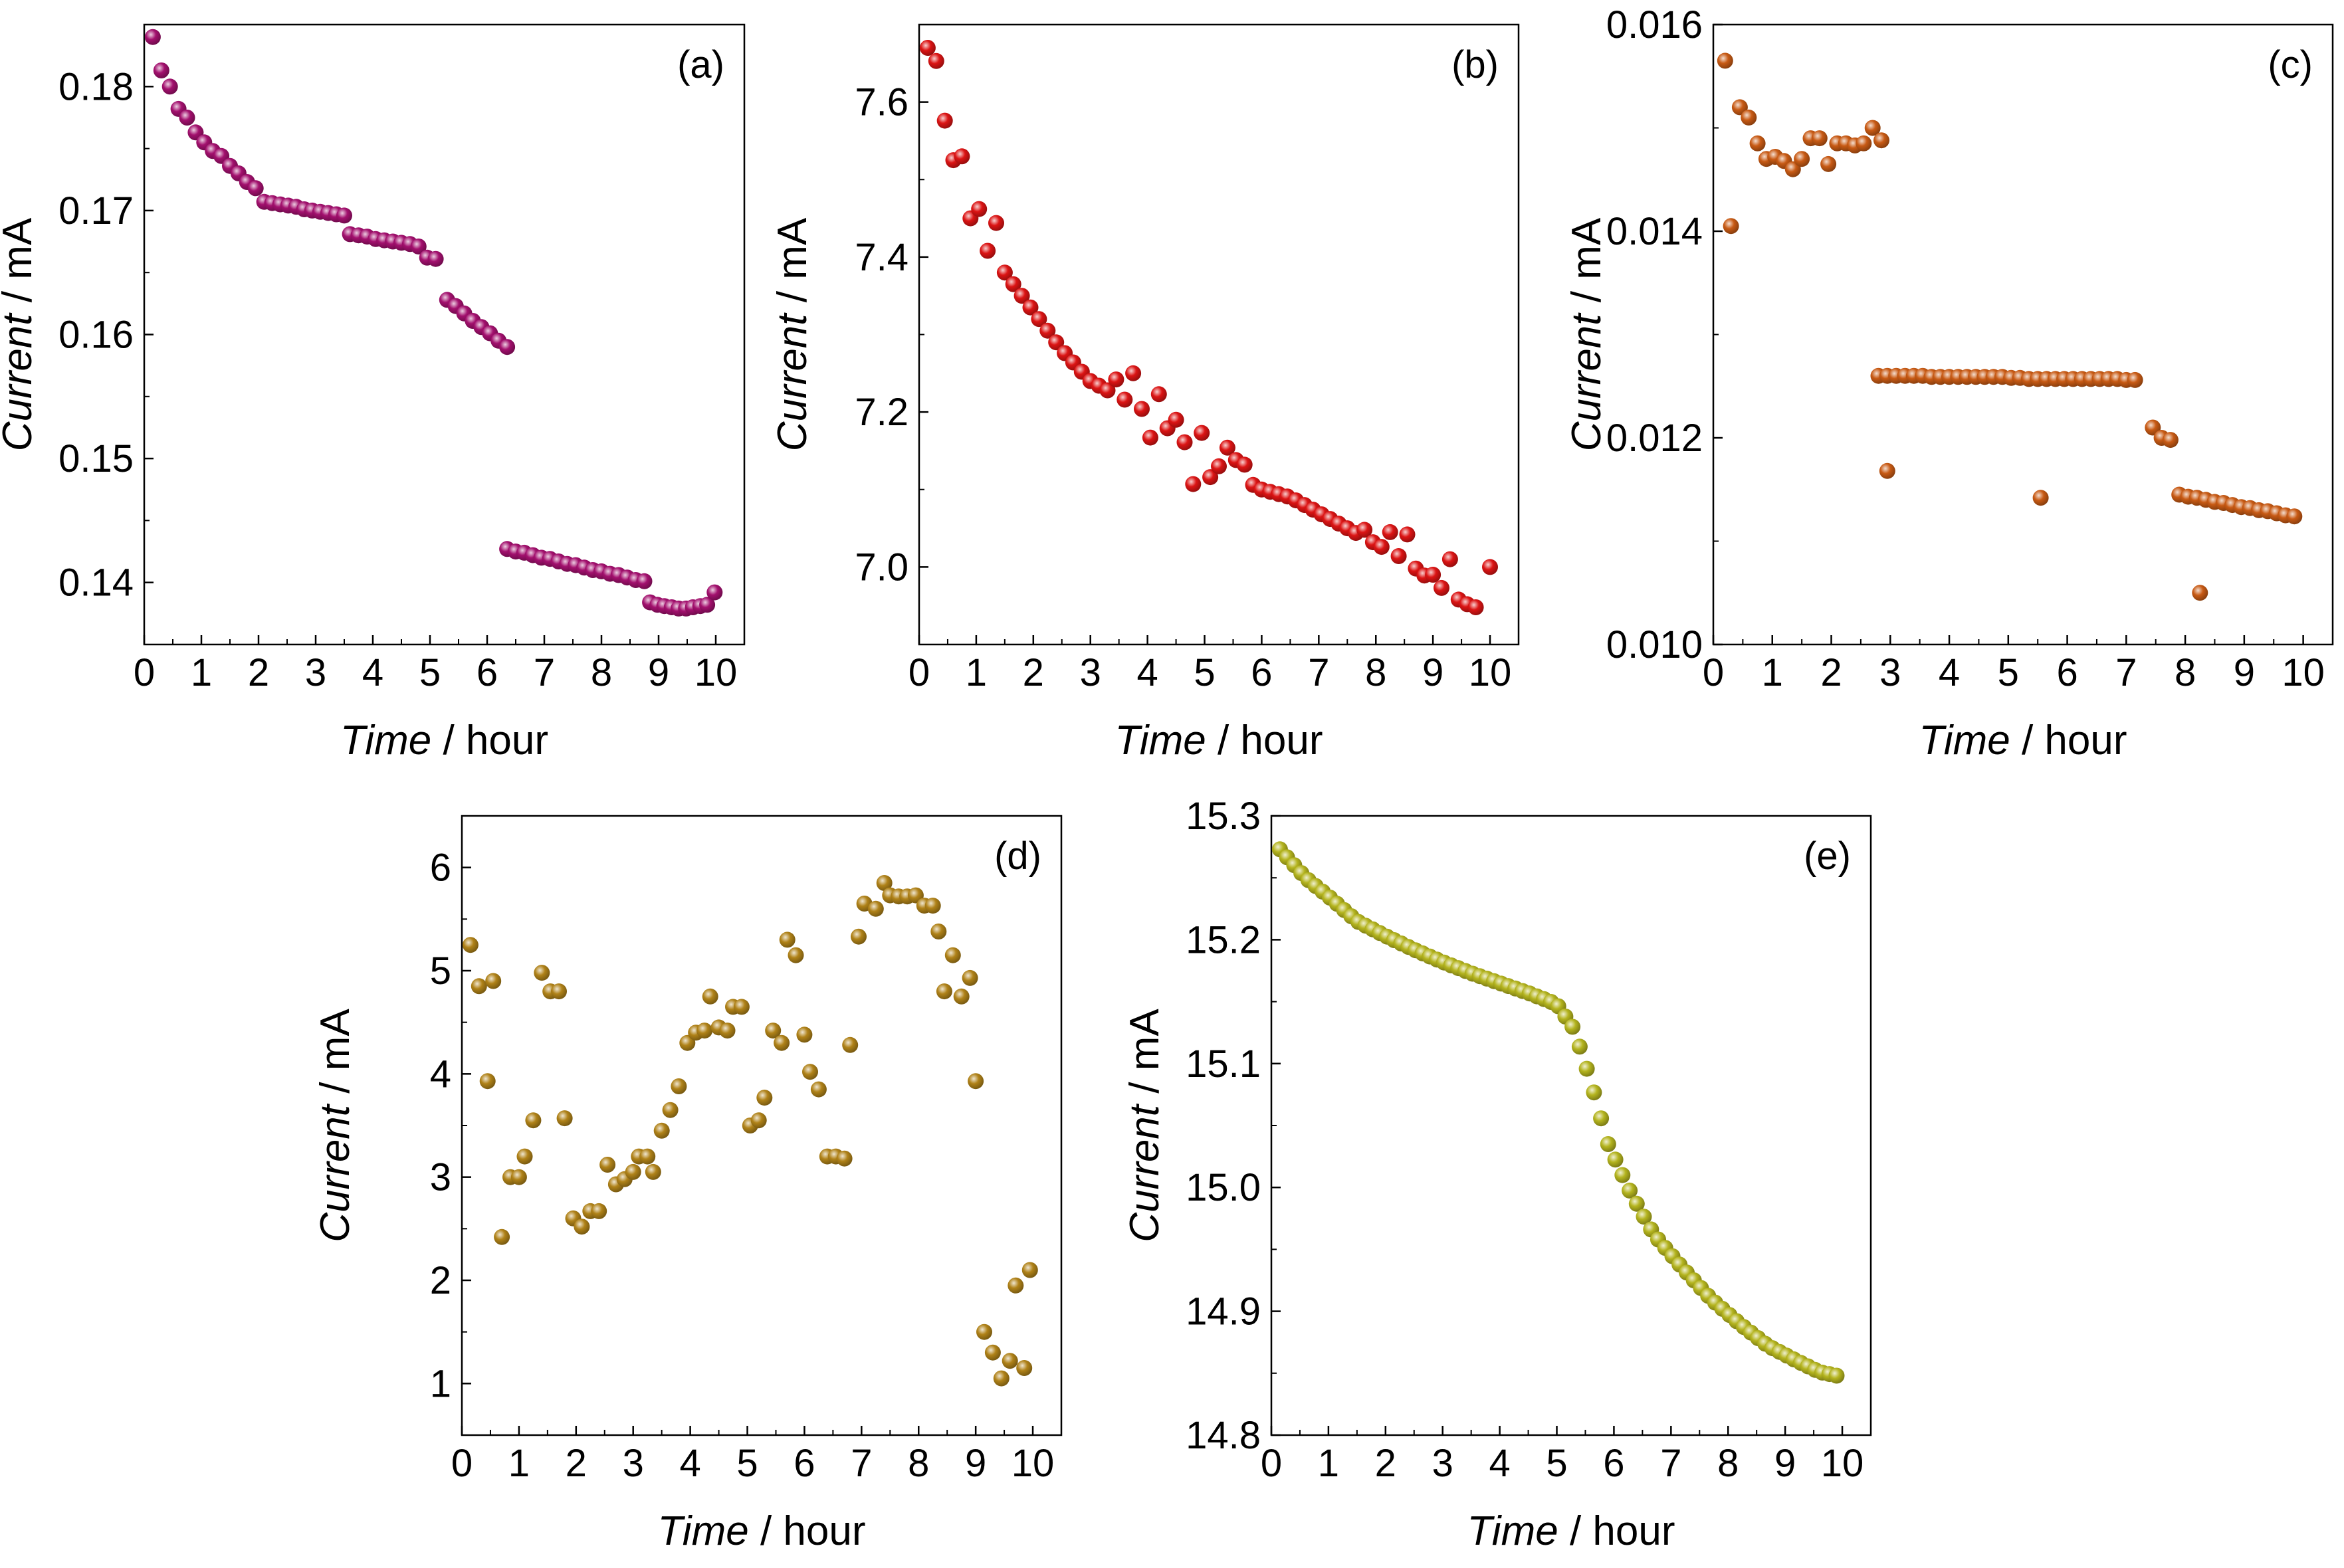 This screenshot has width=2344, height=1568. What do you see at coordinates (440, 1383) in the screenshot?
I see `y-tick-label: 1` at bounding box center [440, 1383].